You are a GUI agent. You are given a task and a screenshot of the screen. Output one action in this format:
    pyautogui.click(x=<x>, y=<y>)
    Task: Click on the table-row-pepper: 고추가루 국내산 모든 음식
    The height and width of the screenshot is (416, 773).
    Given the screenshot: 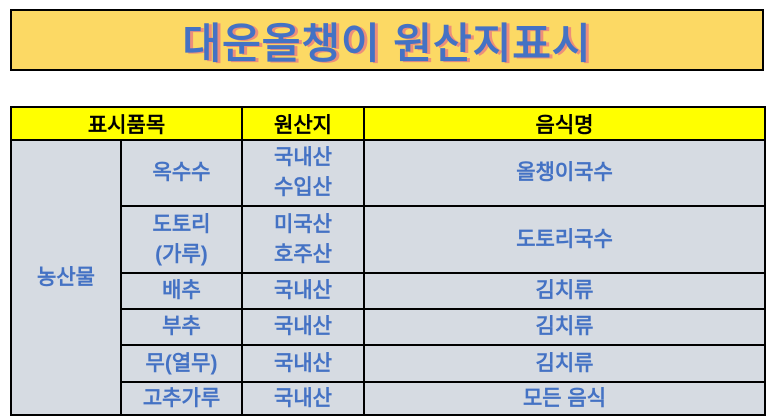 What is the action you would take?
    pyautogui.click(x=388, y=398)
    